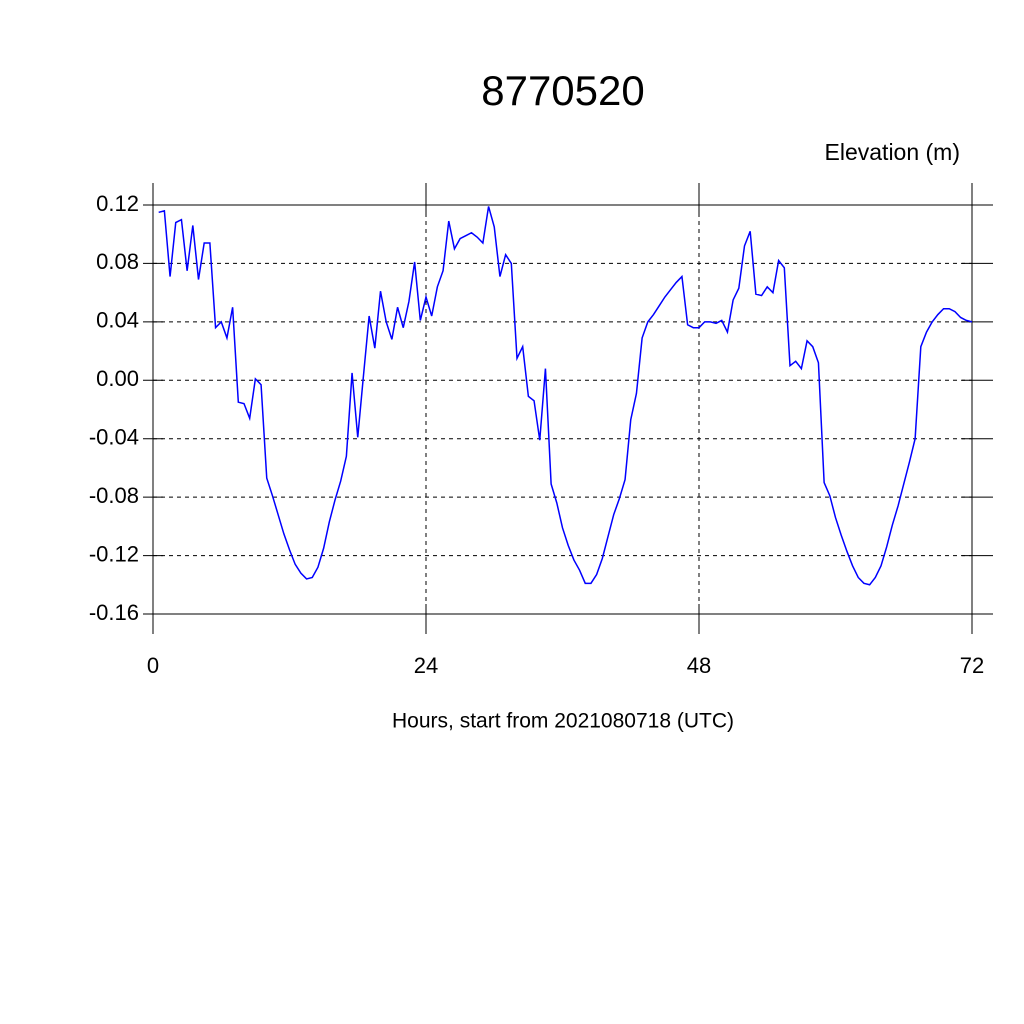 The width and height of the screenshot is (1024, 1024). I want to click on x-tick-label: 48, so click(699, 665).